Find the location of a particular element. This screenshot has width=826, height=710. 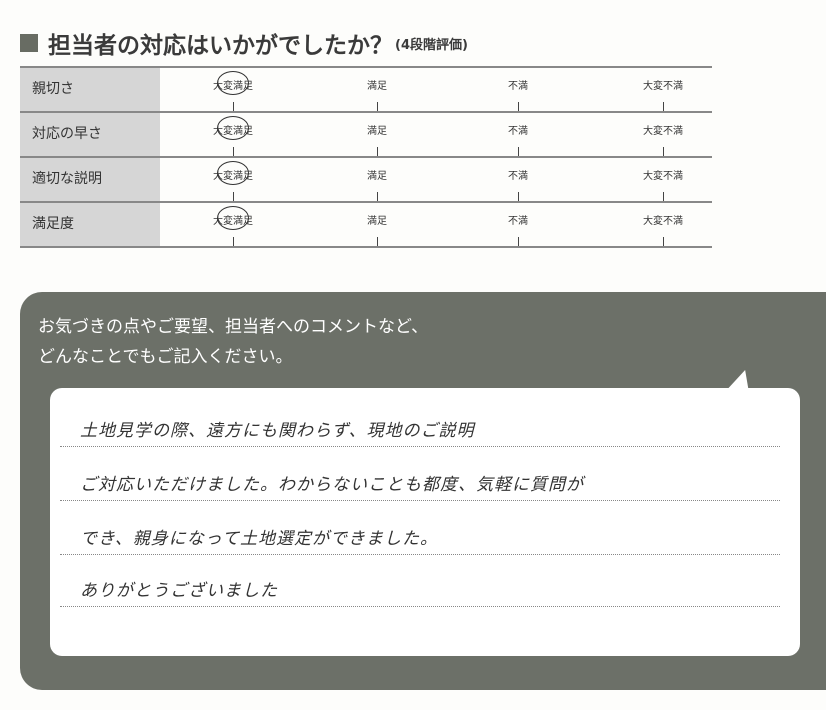

comment-line: ご対応いただけました。わからないことも都度、気軽に質問が is located at coordinates (420, 485).